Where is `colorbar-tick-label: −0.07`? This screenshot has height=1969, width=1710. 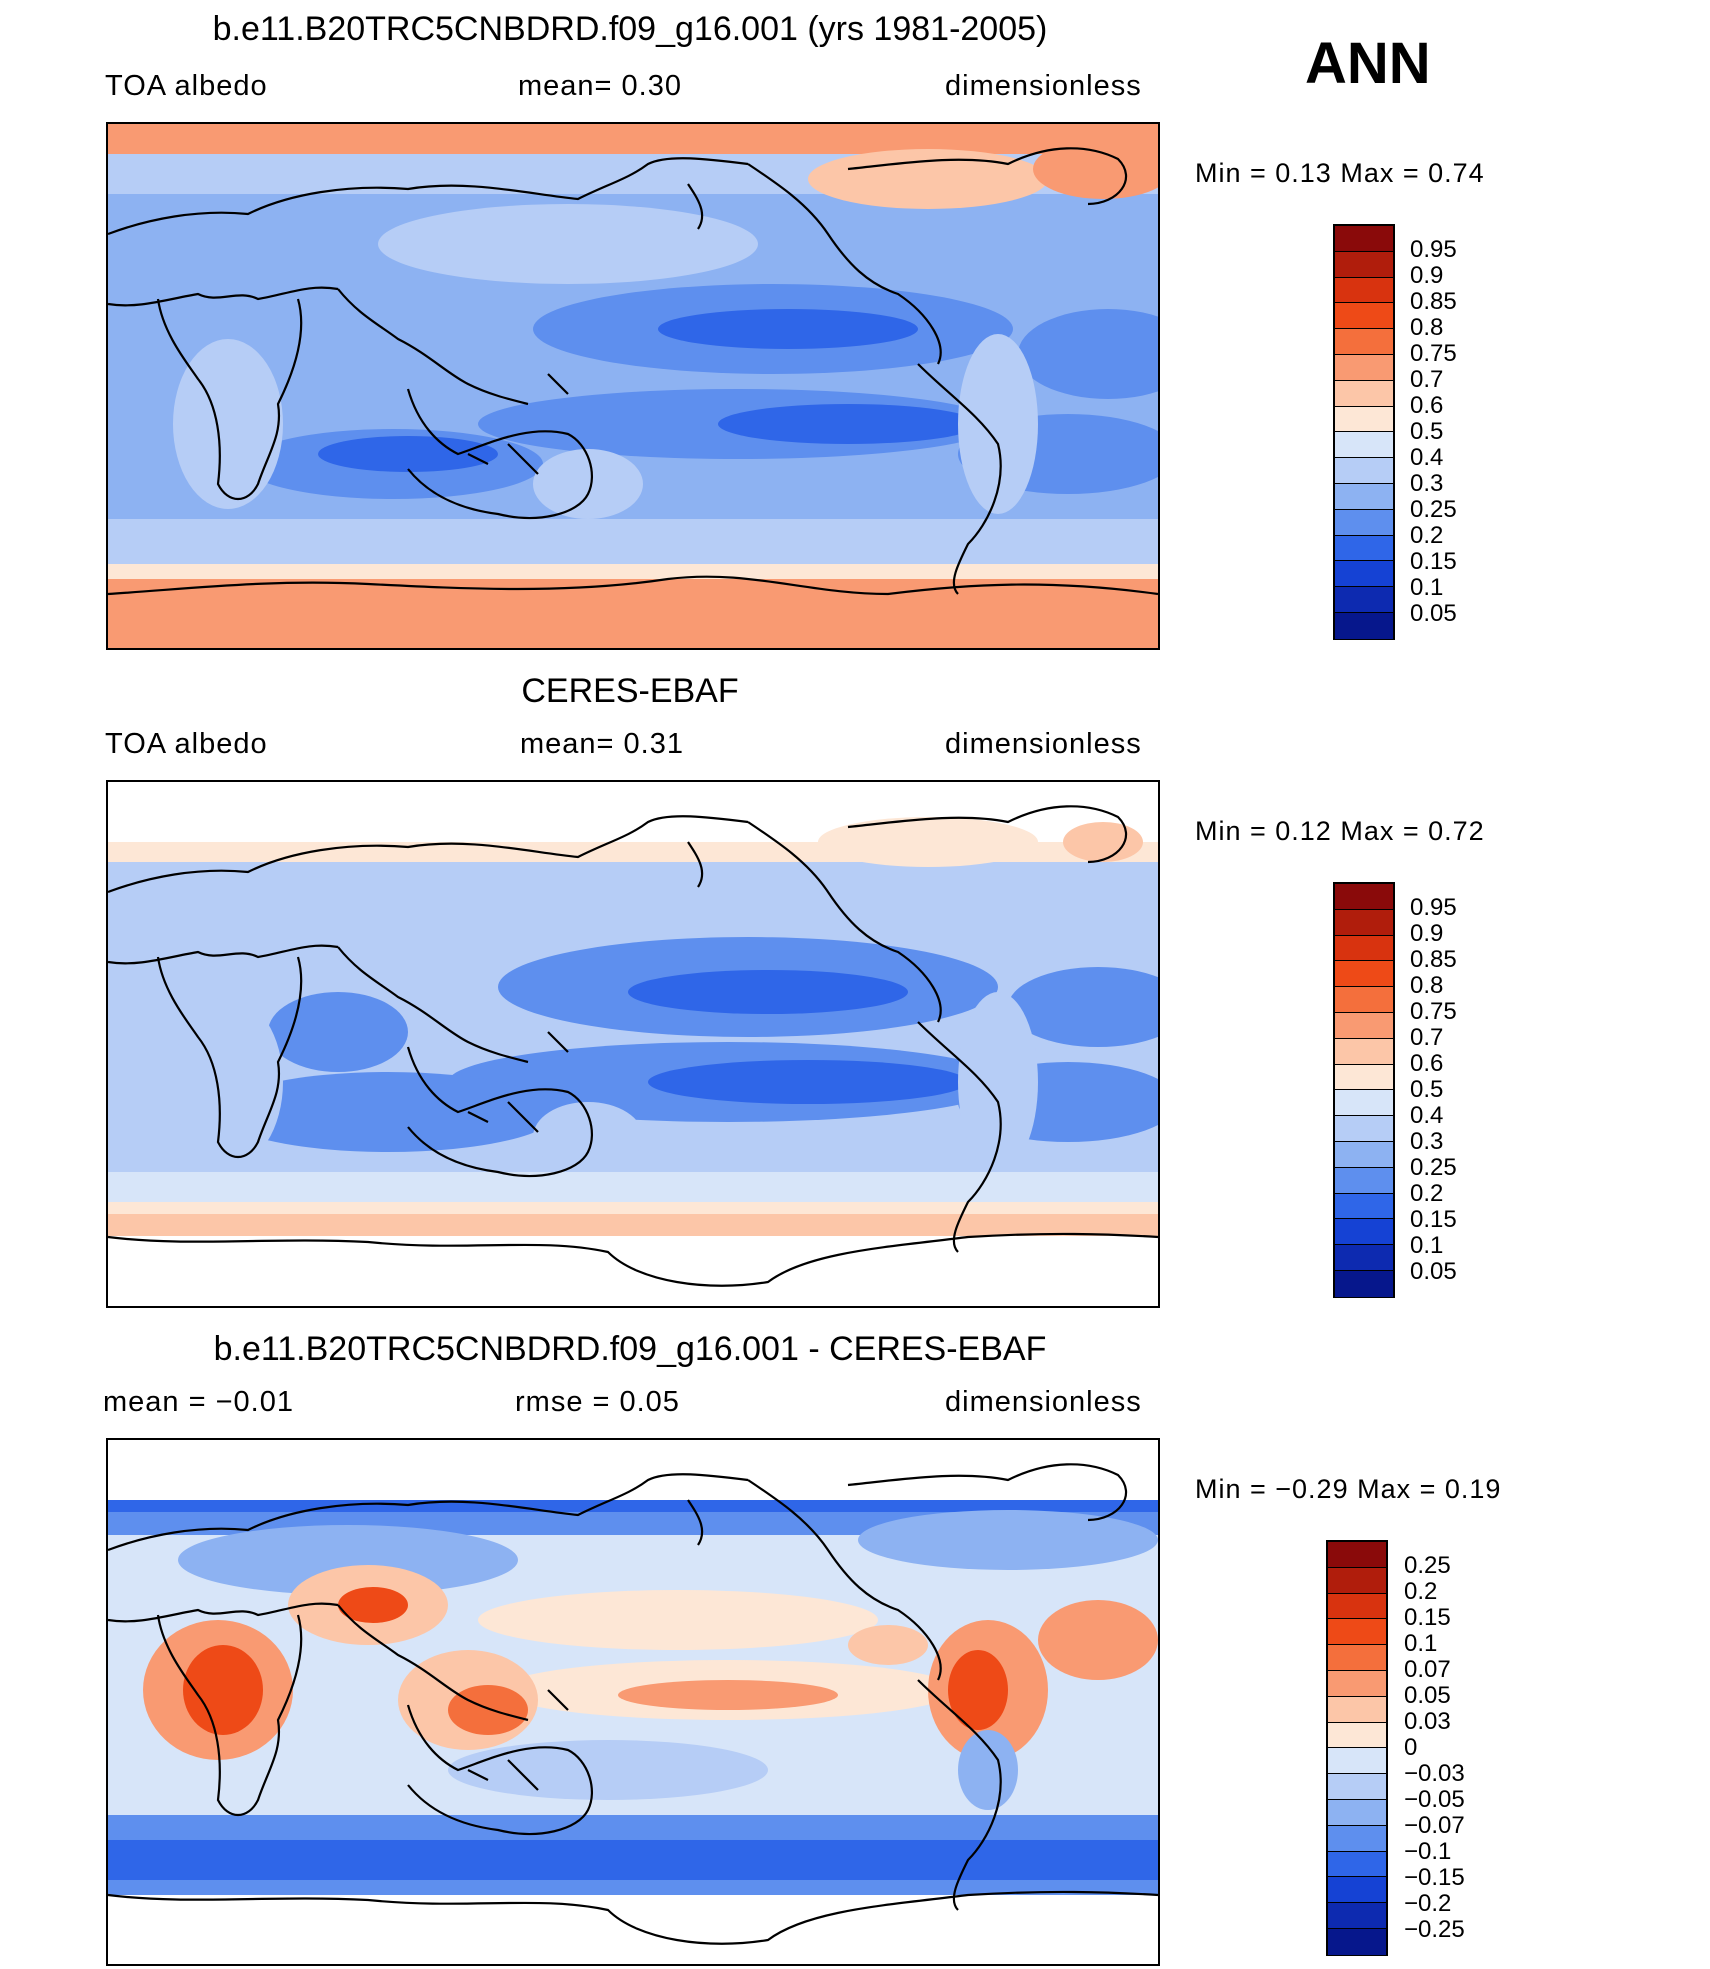 colorbar-tick-label: −0.07 is located at coordinates (1434, 1825).